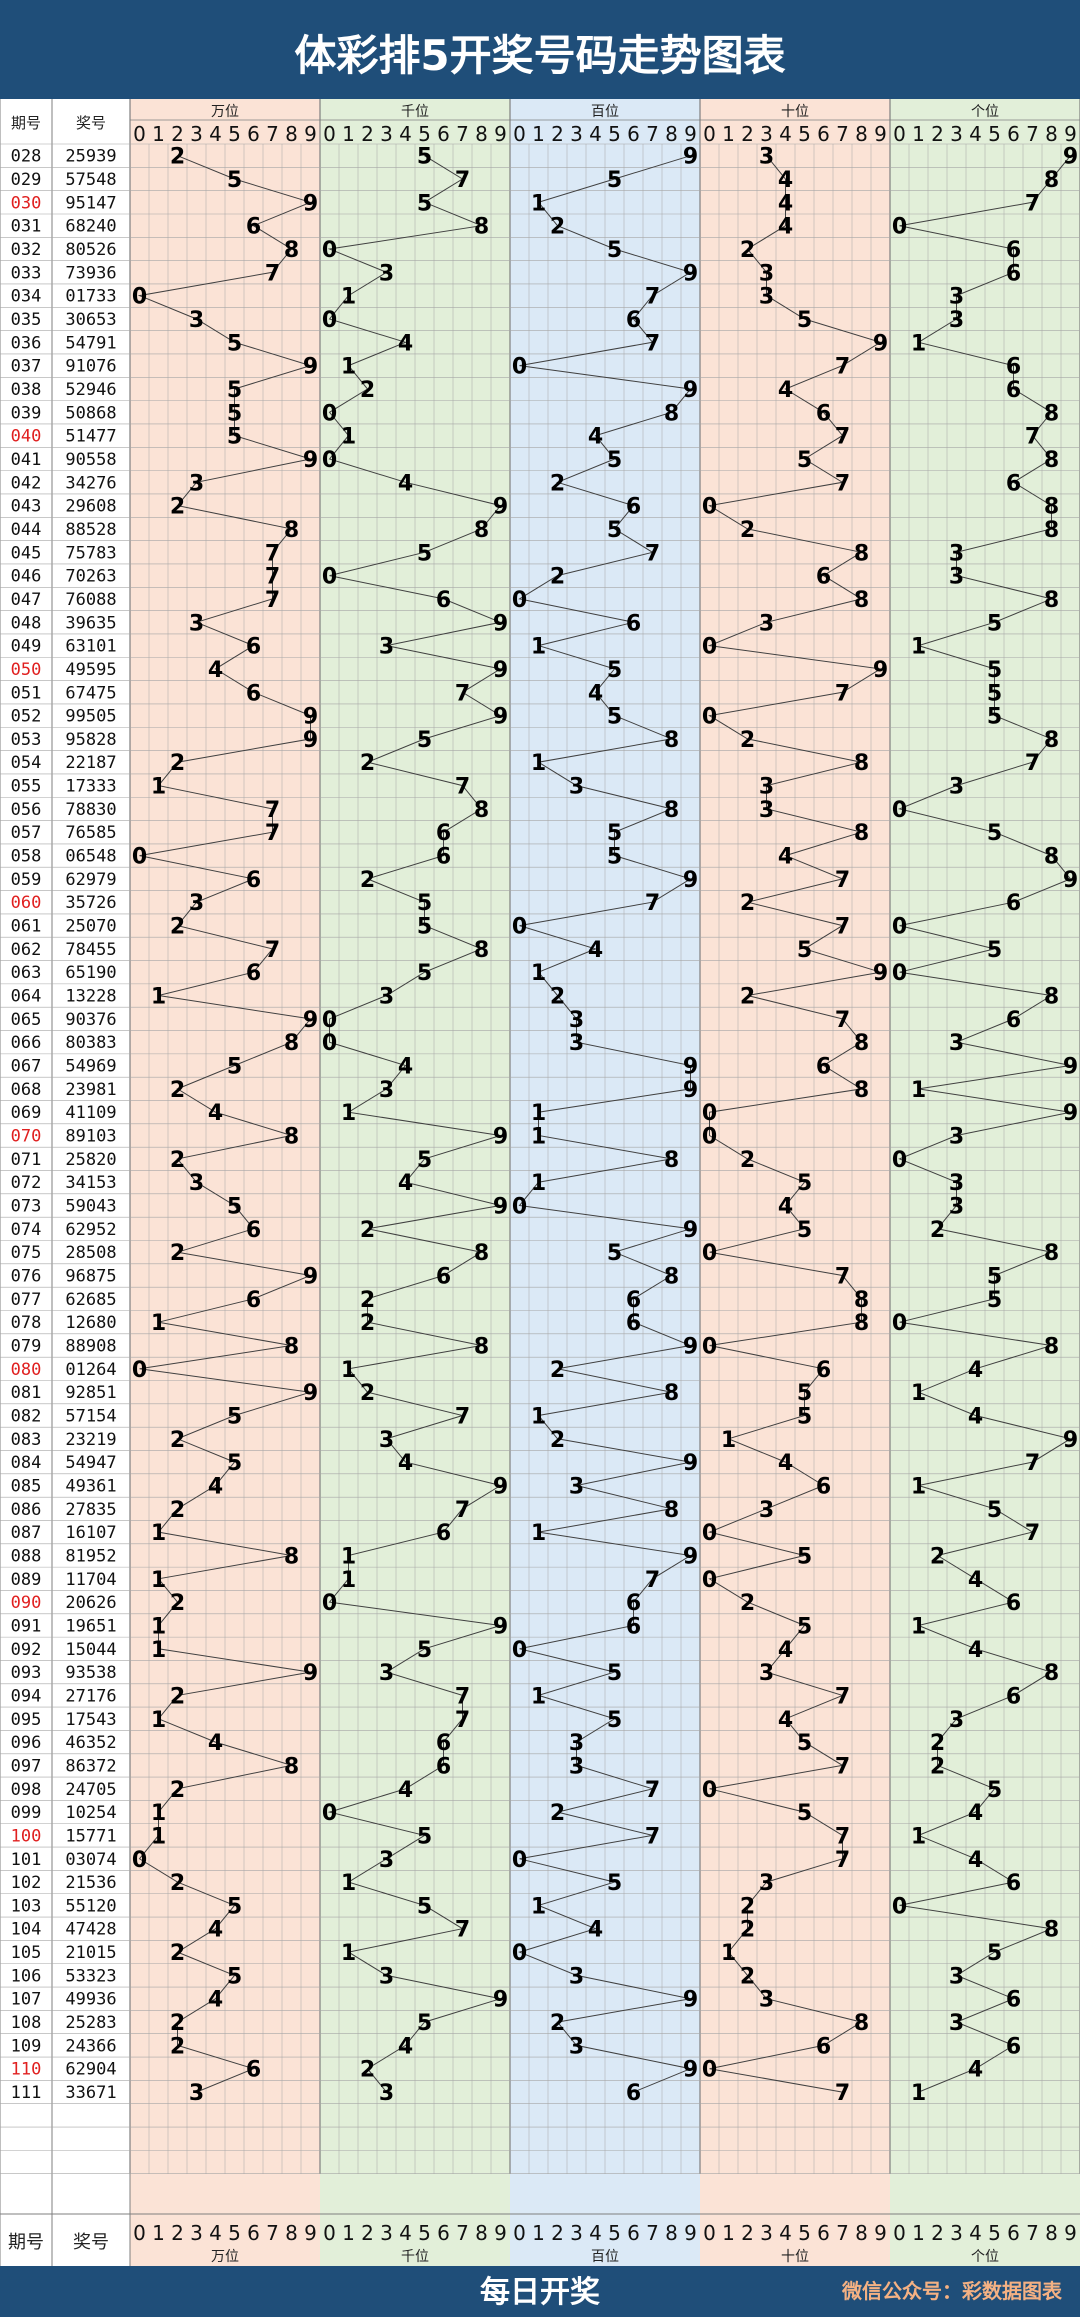  Describe the element at coordinates (633, 2233) in the screenshot. I see `bottom-digit-2-6: 6` at that location.